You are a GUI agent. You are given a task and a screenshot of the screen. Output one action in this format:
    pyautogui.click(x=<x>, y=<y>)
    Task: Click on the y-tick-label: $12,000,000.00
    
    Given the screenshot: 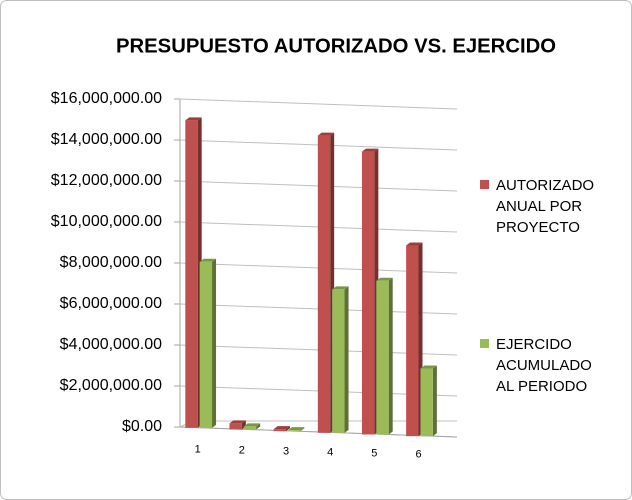 What is the action you would take?
    pyautogui.click(x=106, y=180)
    